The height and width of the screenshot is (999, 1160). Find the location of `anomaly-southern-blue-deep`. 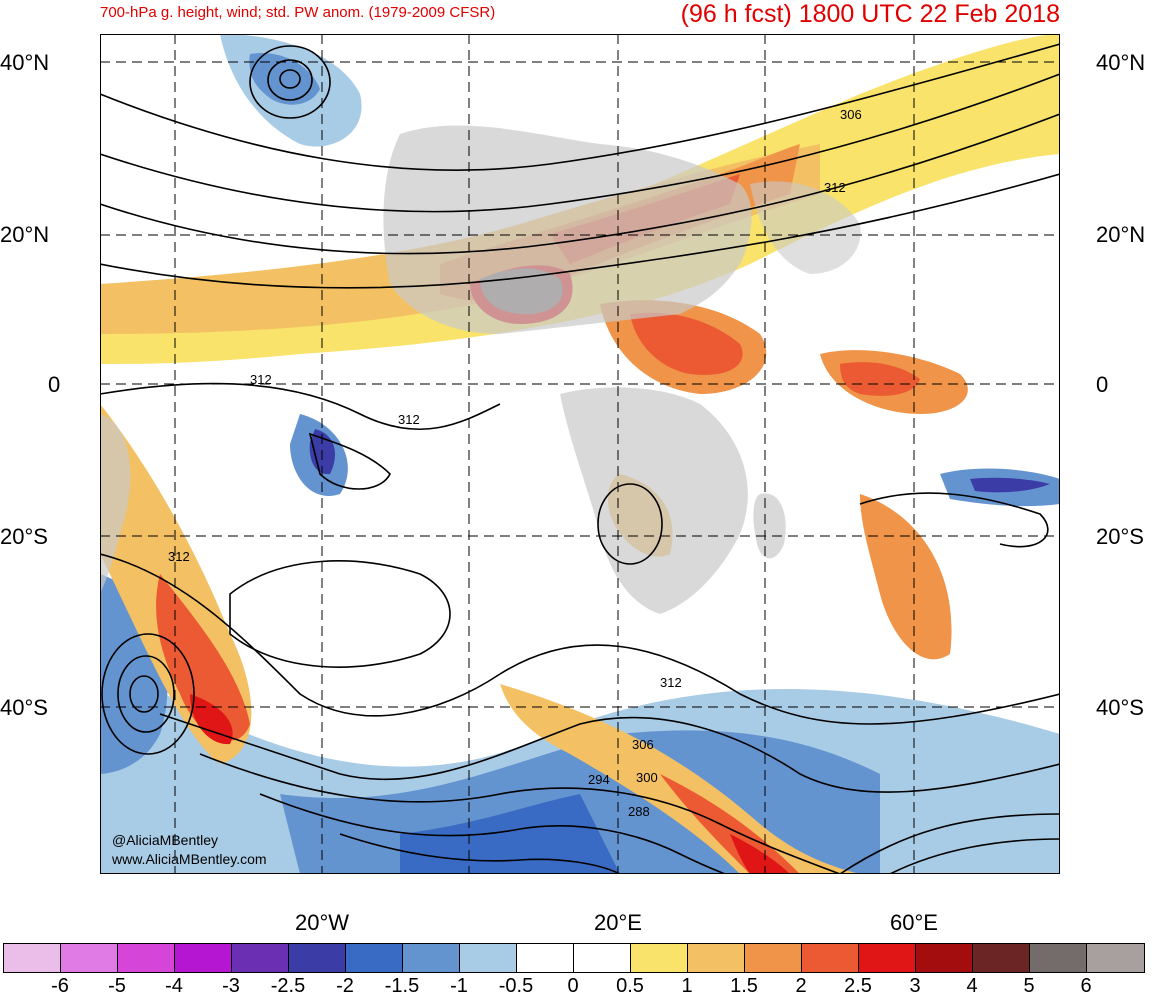

anomaly-southern-blue-deep is located at coordinates (510, 834).